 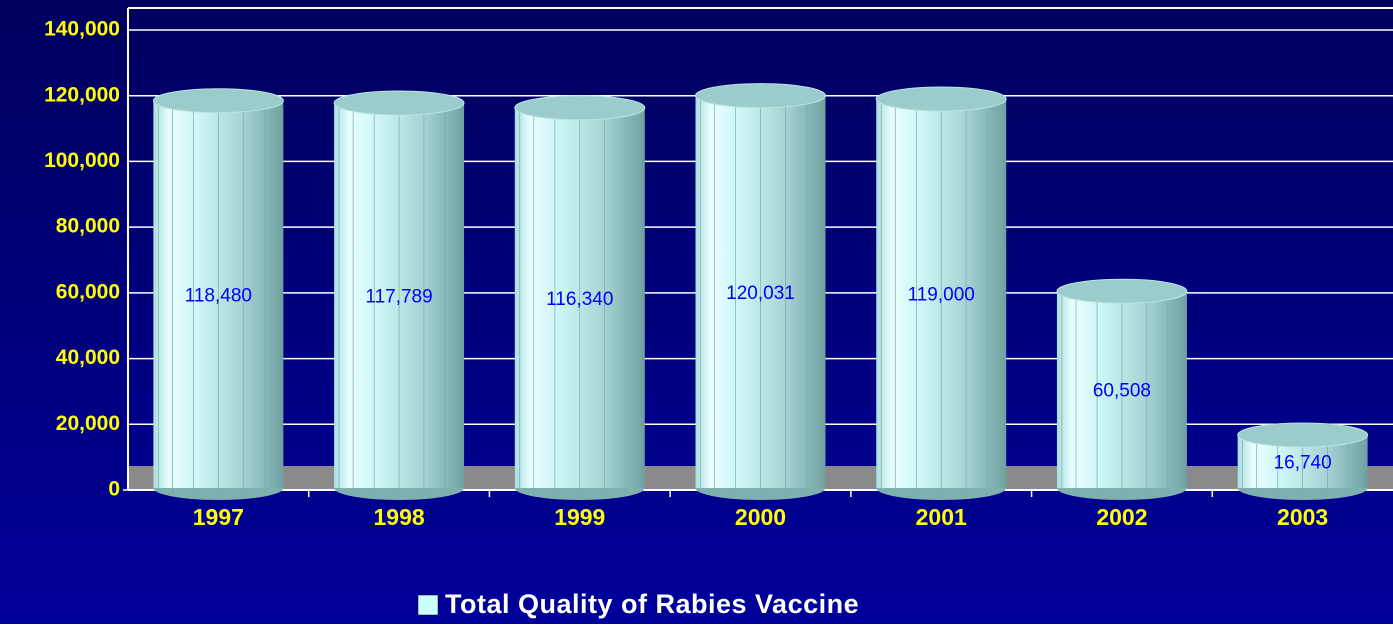 What do you see at coordinates (218, 517) in the screenshot?
I see `x-tick-label: 1997` at bounding box center [218, 517].